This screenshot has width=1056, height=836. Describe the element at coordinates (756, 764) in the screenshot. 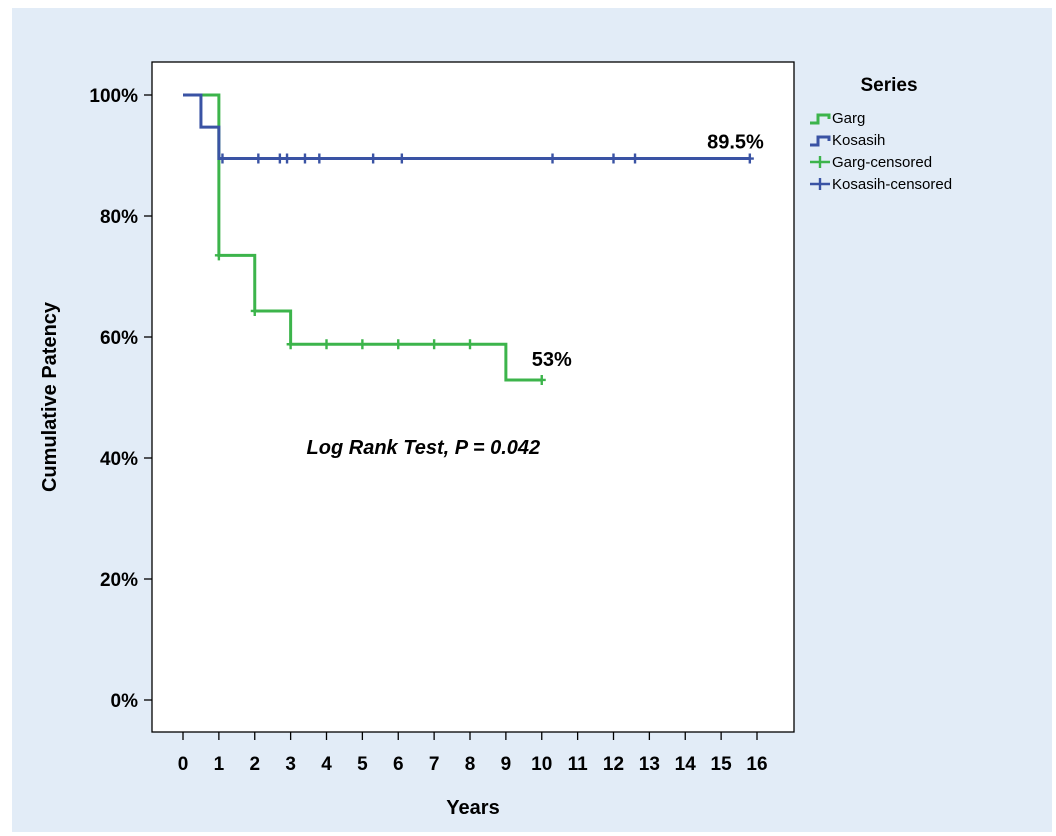

I see `x-tick-label: 16` at that location.